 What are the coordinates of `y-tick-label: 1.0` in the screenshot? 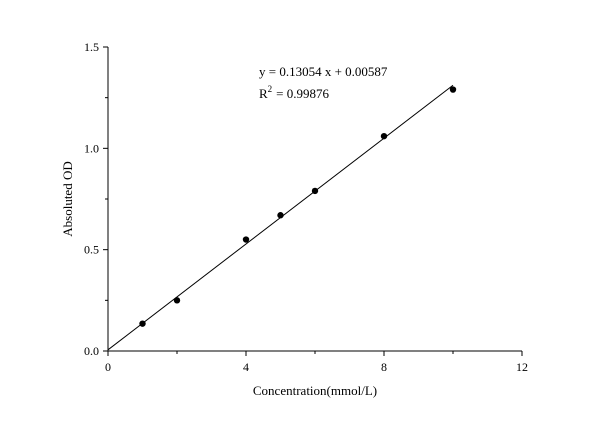 It's located at (91, 148).